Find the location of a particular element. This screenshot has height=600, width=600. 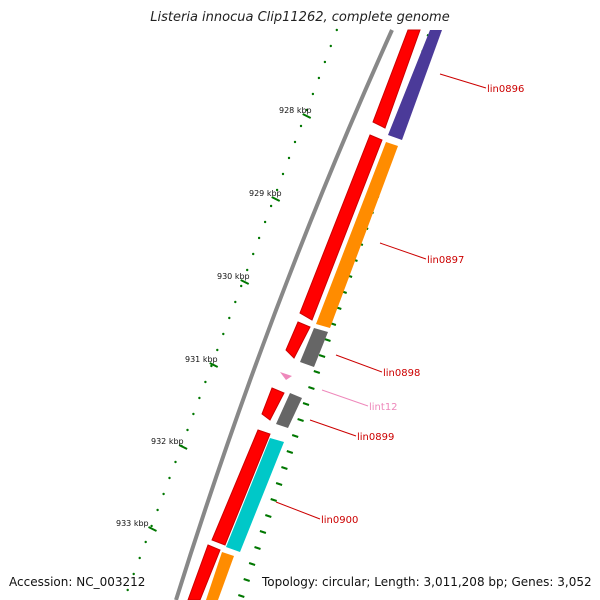

kbp-label: 928 kbp is located at coordinates (295, 110).